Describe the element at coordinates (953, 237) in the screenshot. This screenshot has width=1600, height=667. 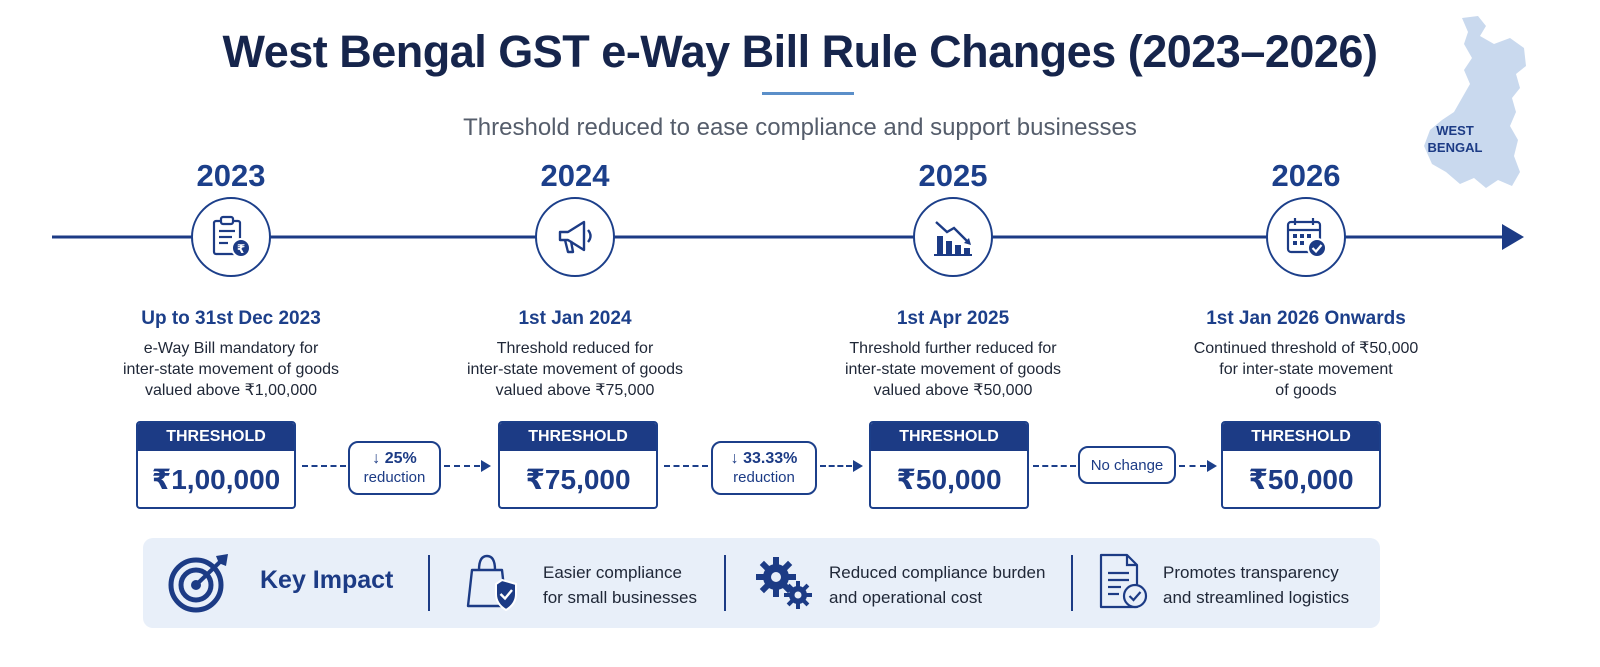
I see `declining-chart-icon` at that location.